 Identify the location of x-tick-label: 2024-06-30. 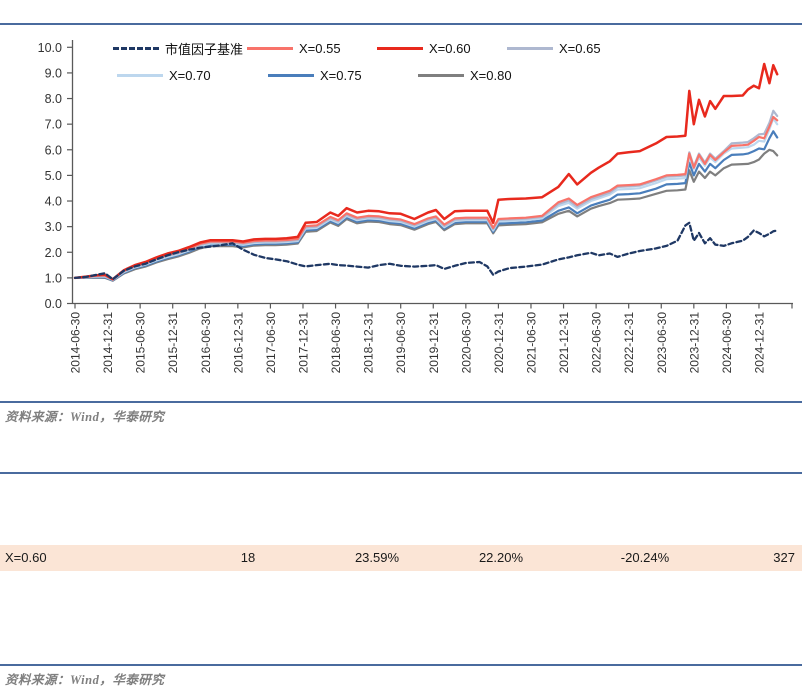
(727, 343).